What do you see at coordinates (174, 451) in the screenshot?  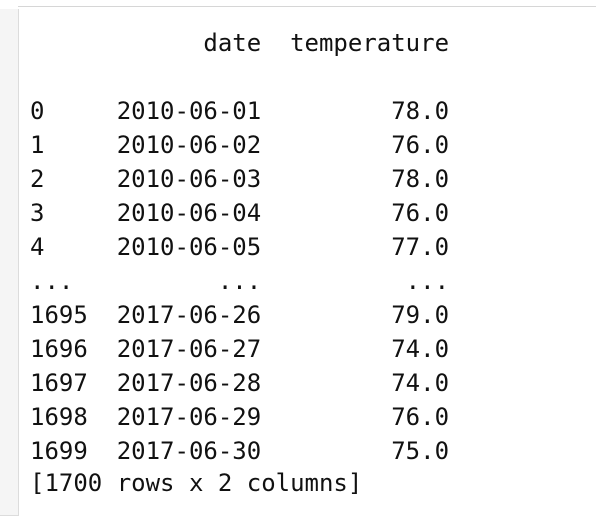 I see `date-cell: 2017-06-30` at bounding box center [174, 451].